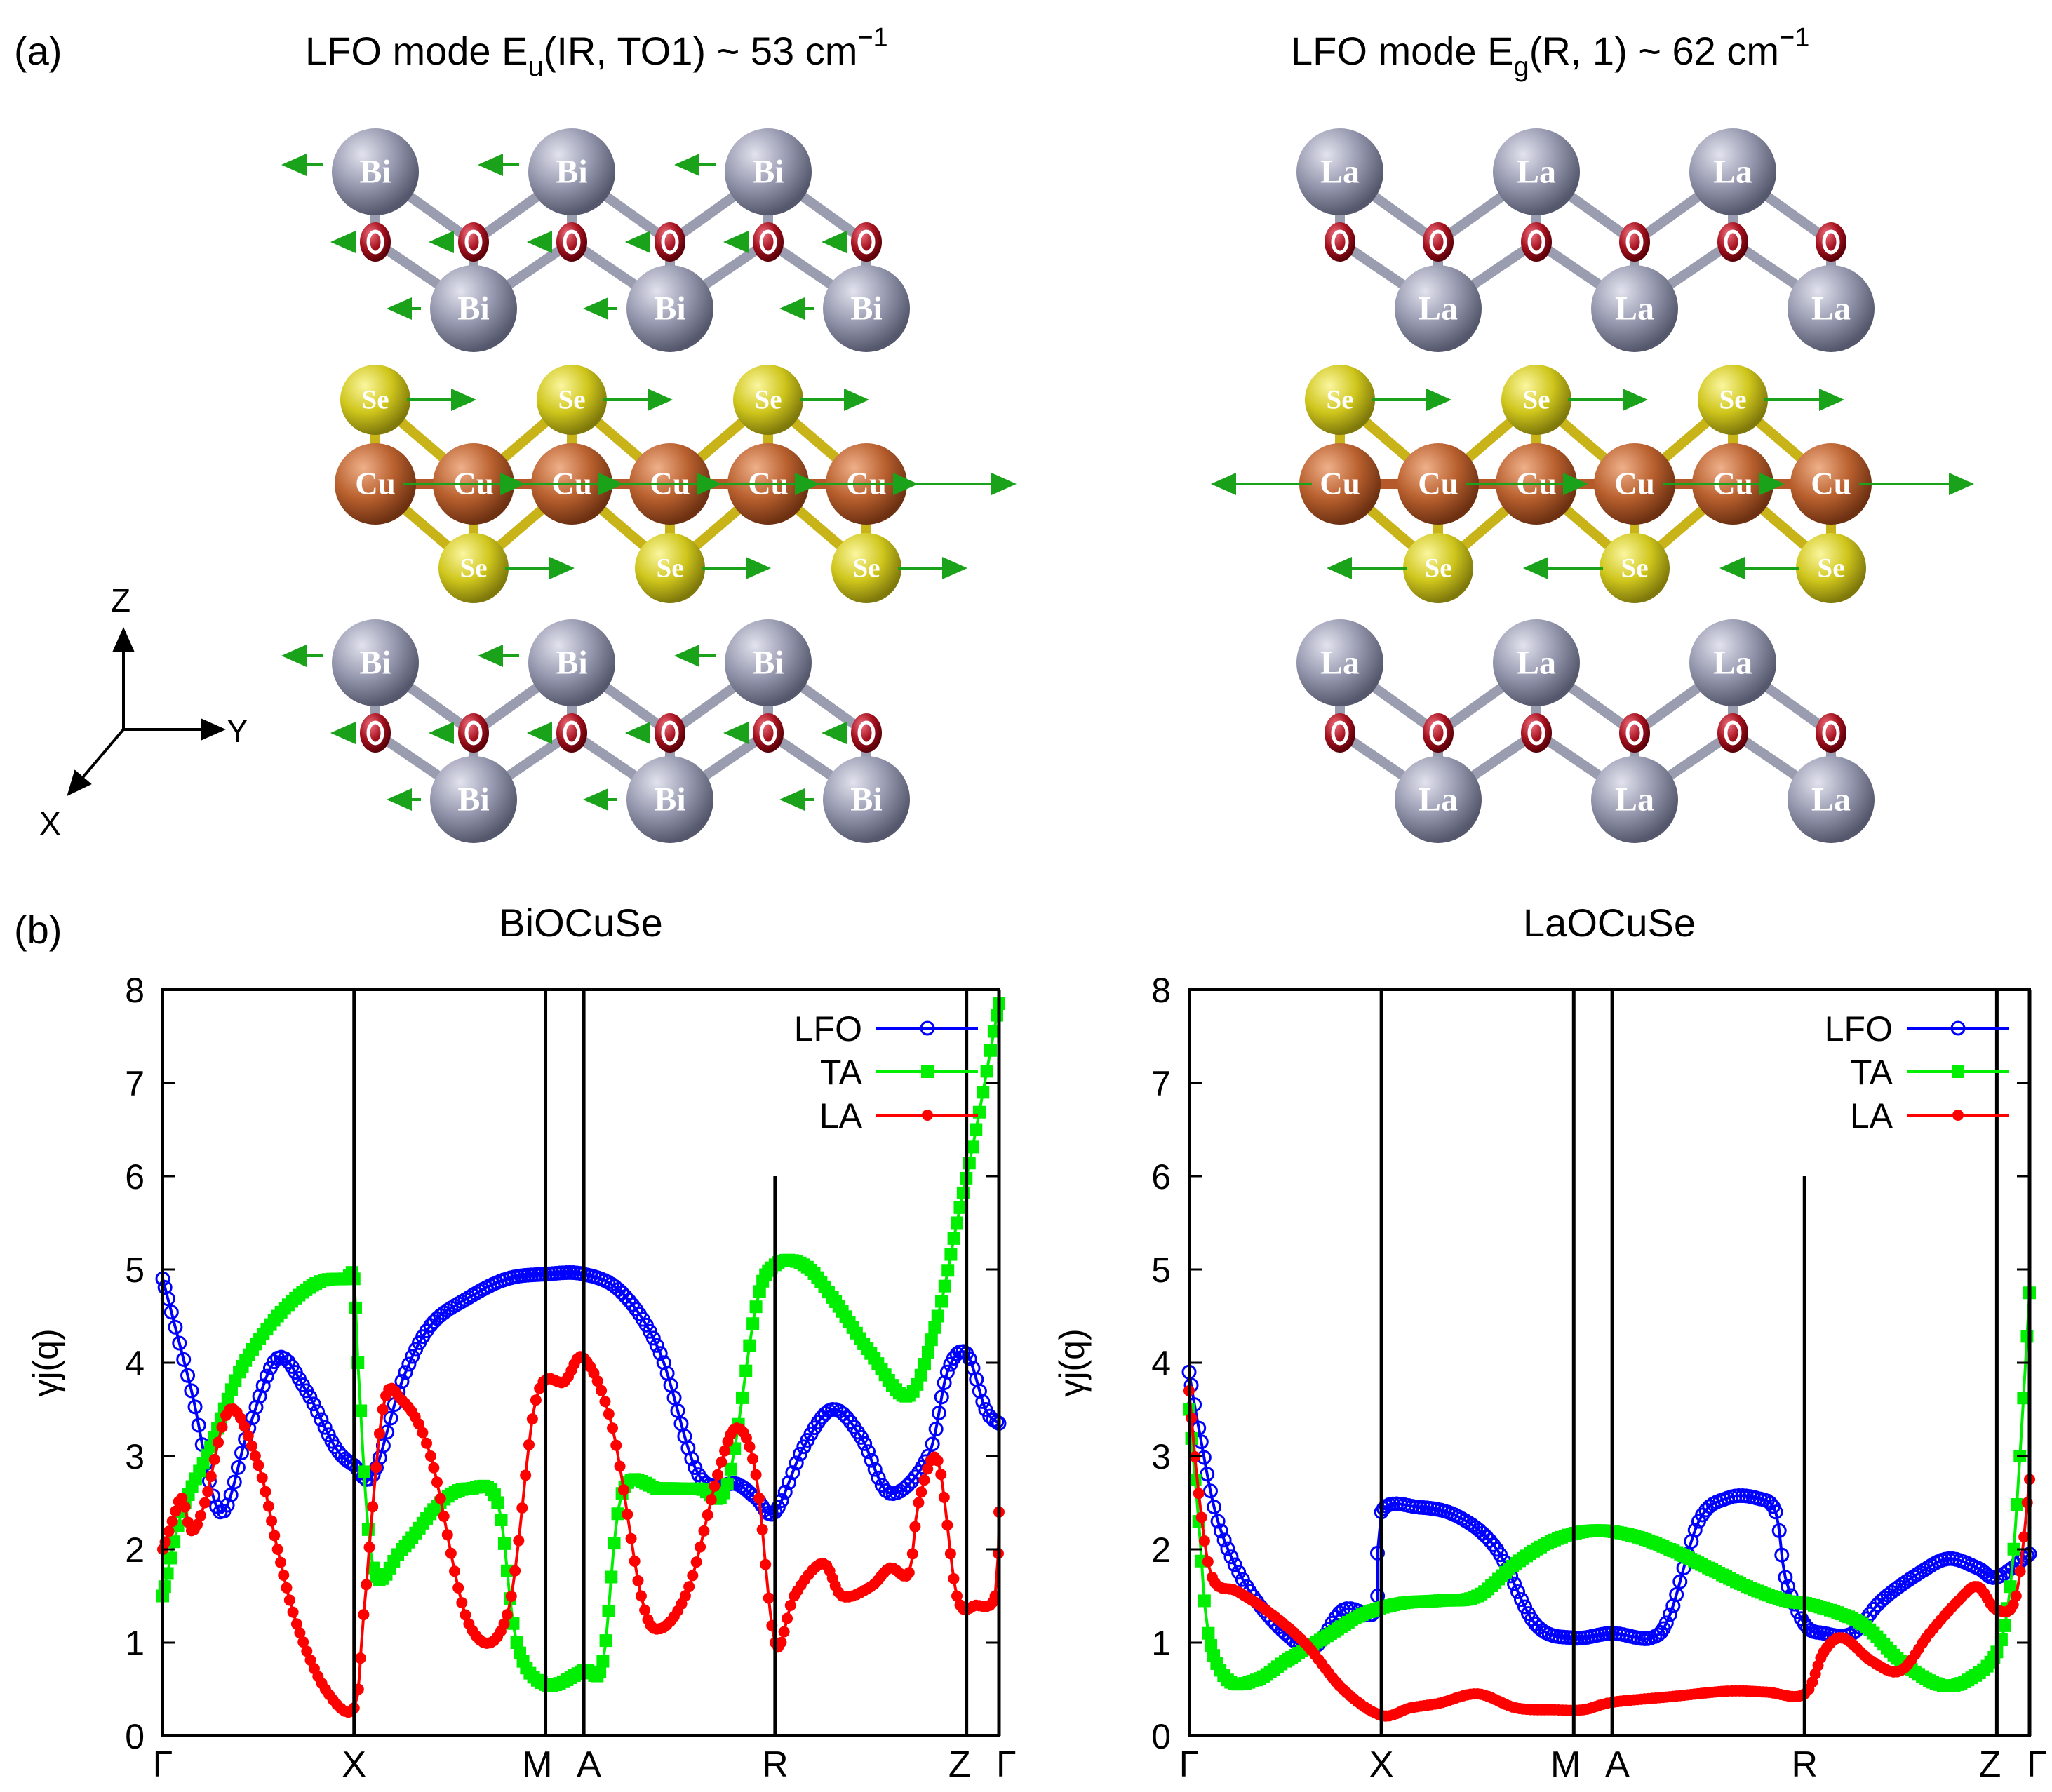 This screenshot has height=1792, width=2052. Describe the element at coordinates (670, 799) in the screenshot. I see `bi-atom-bottom-lower-1: Bi` at that location.